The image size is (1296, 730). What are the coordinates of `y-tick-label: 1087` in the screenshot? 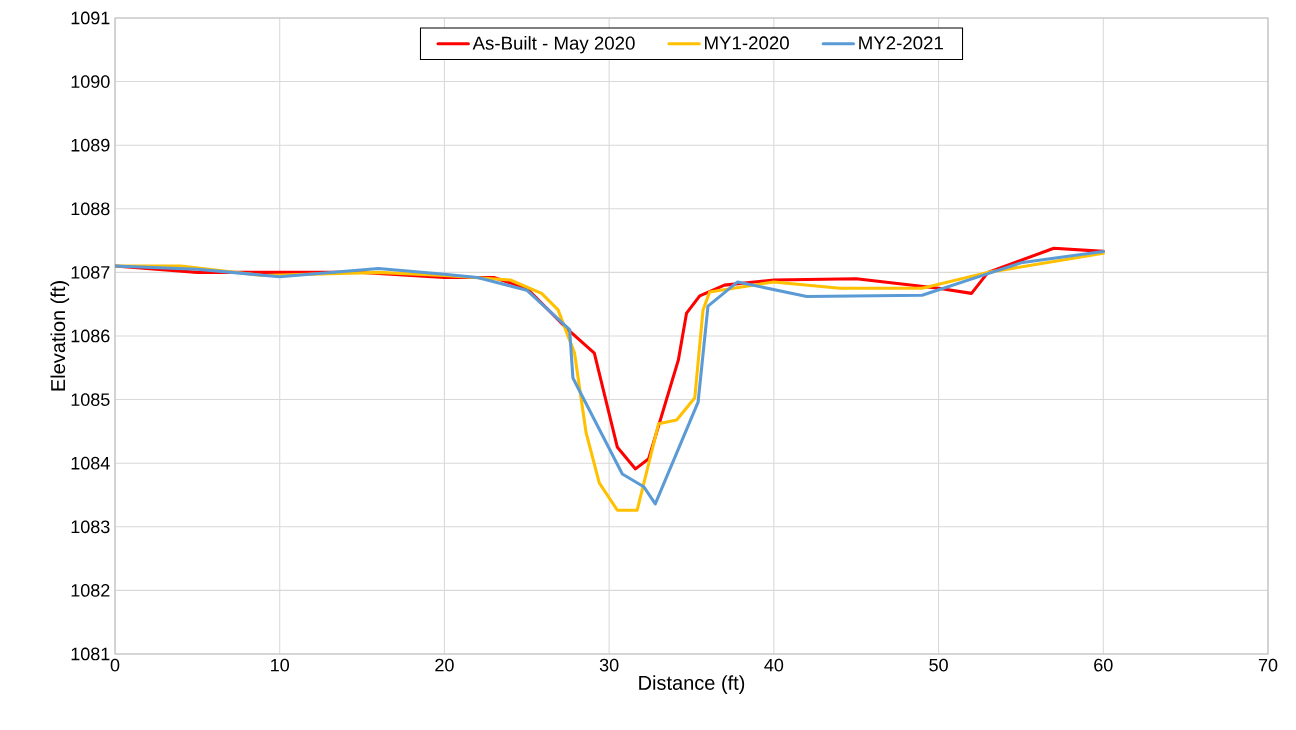 It's located at (90, 272).